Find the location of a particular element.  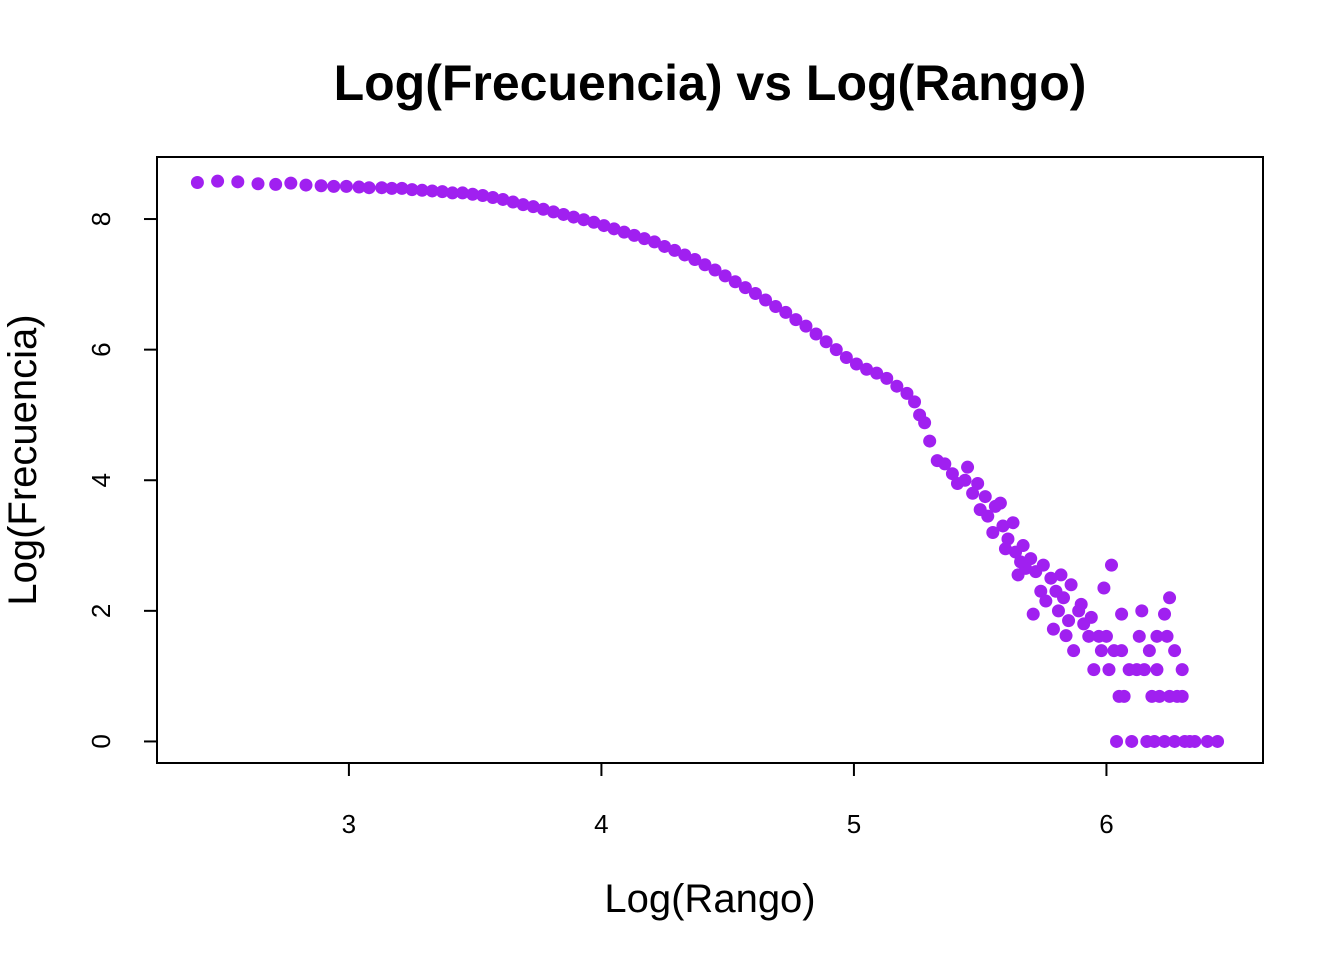

x-axis: 3 4 5 6 is located at coordinates (728, 801).